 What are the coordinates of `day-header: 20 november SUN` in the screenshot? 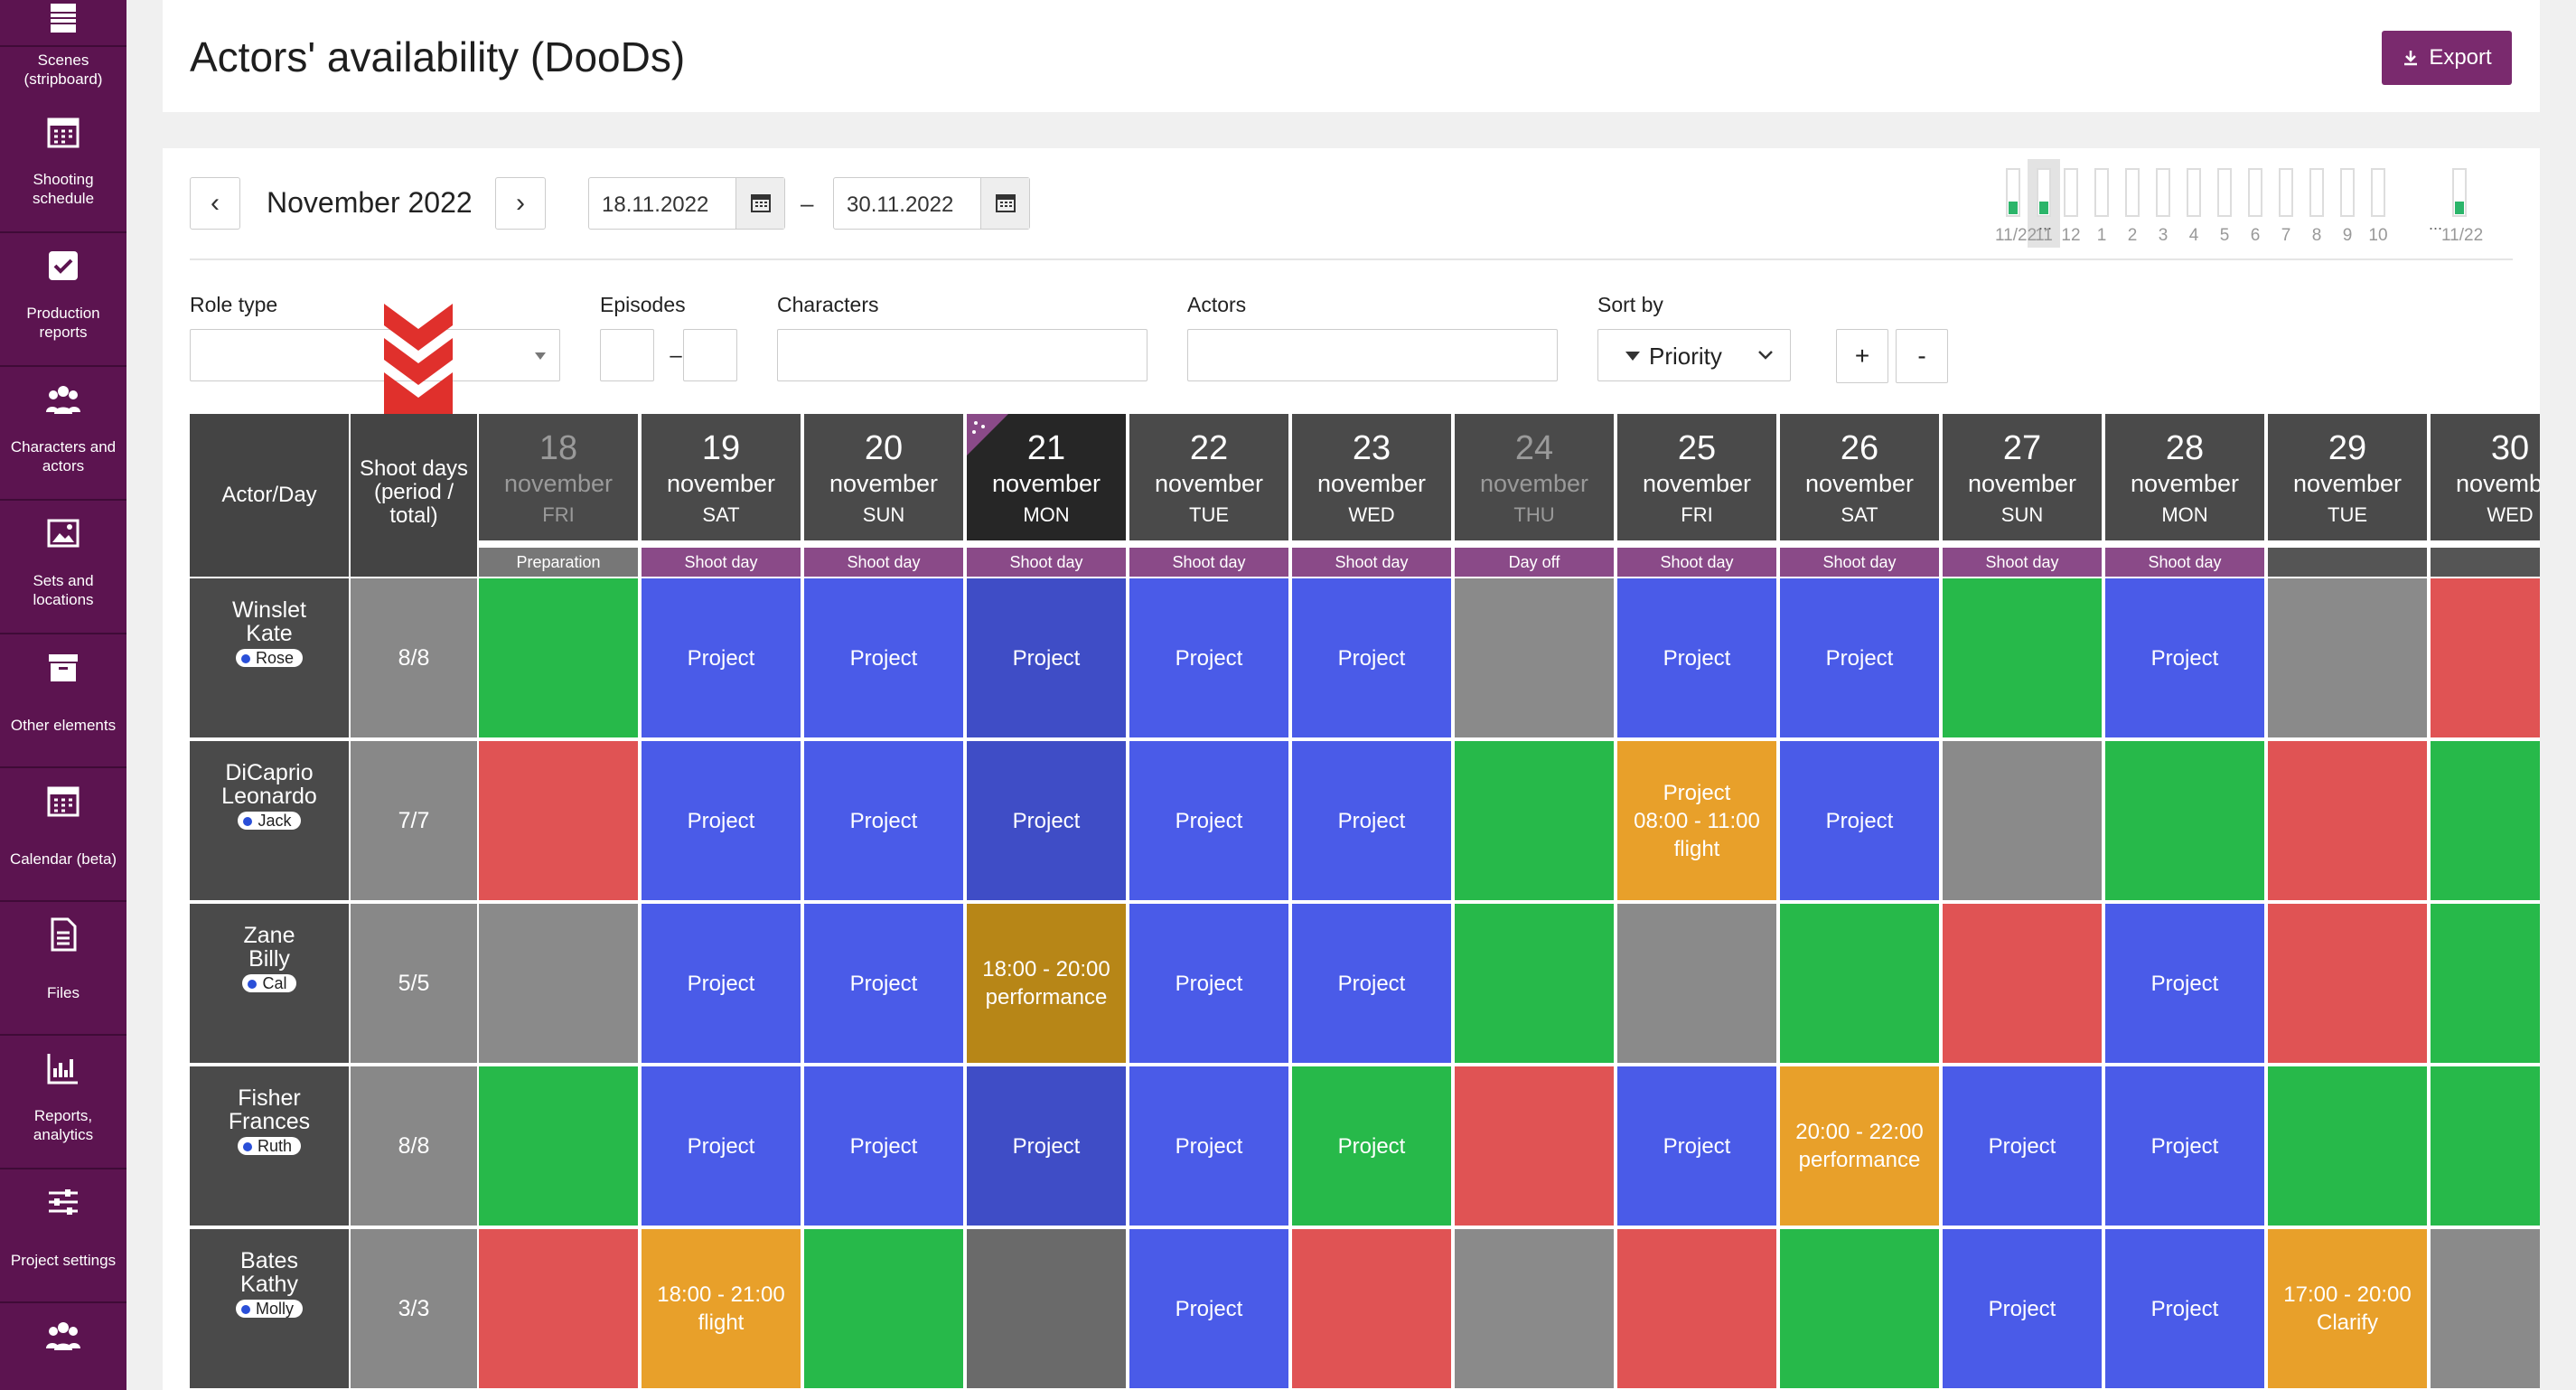 It's located at (883, 477).